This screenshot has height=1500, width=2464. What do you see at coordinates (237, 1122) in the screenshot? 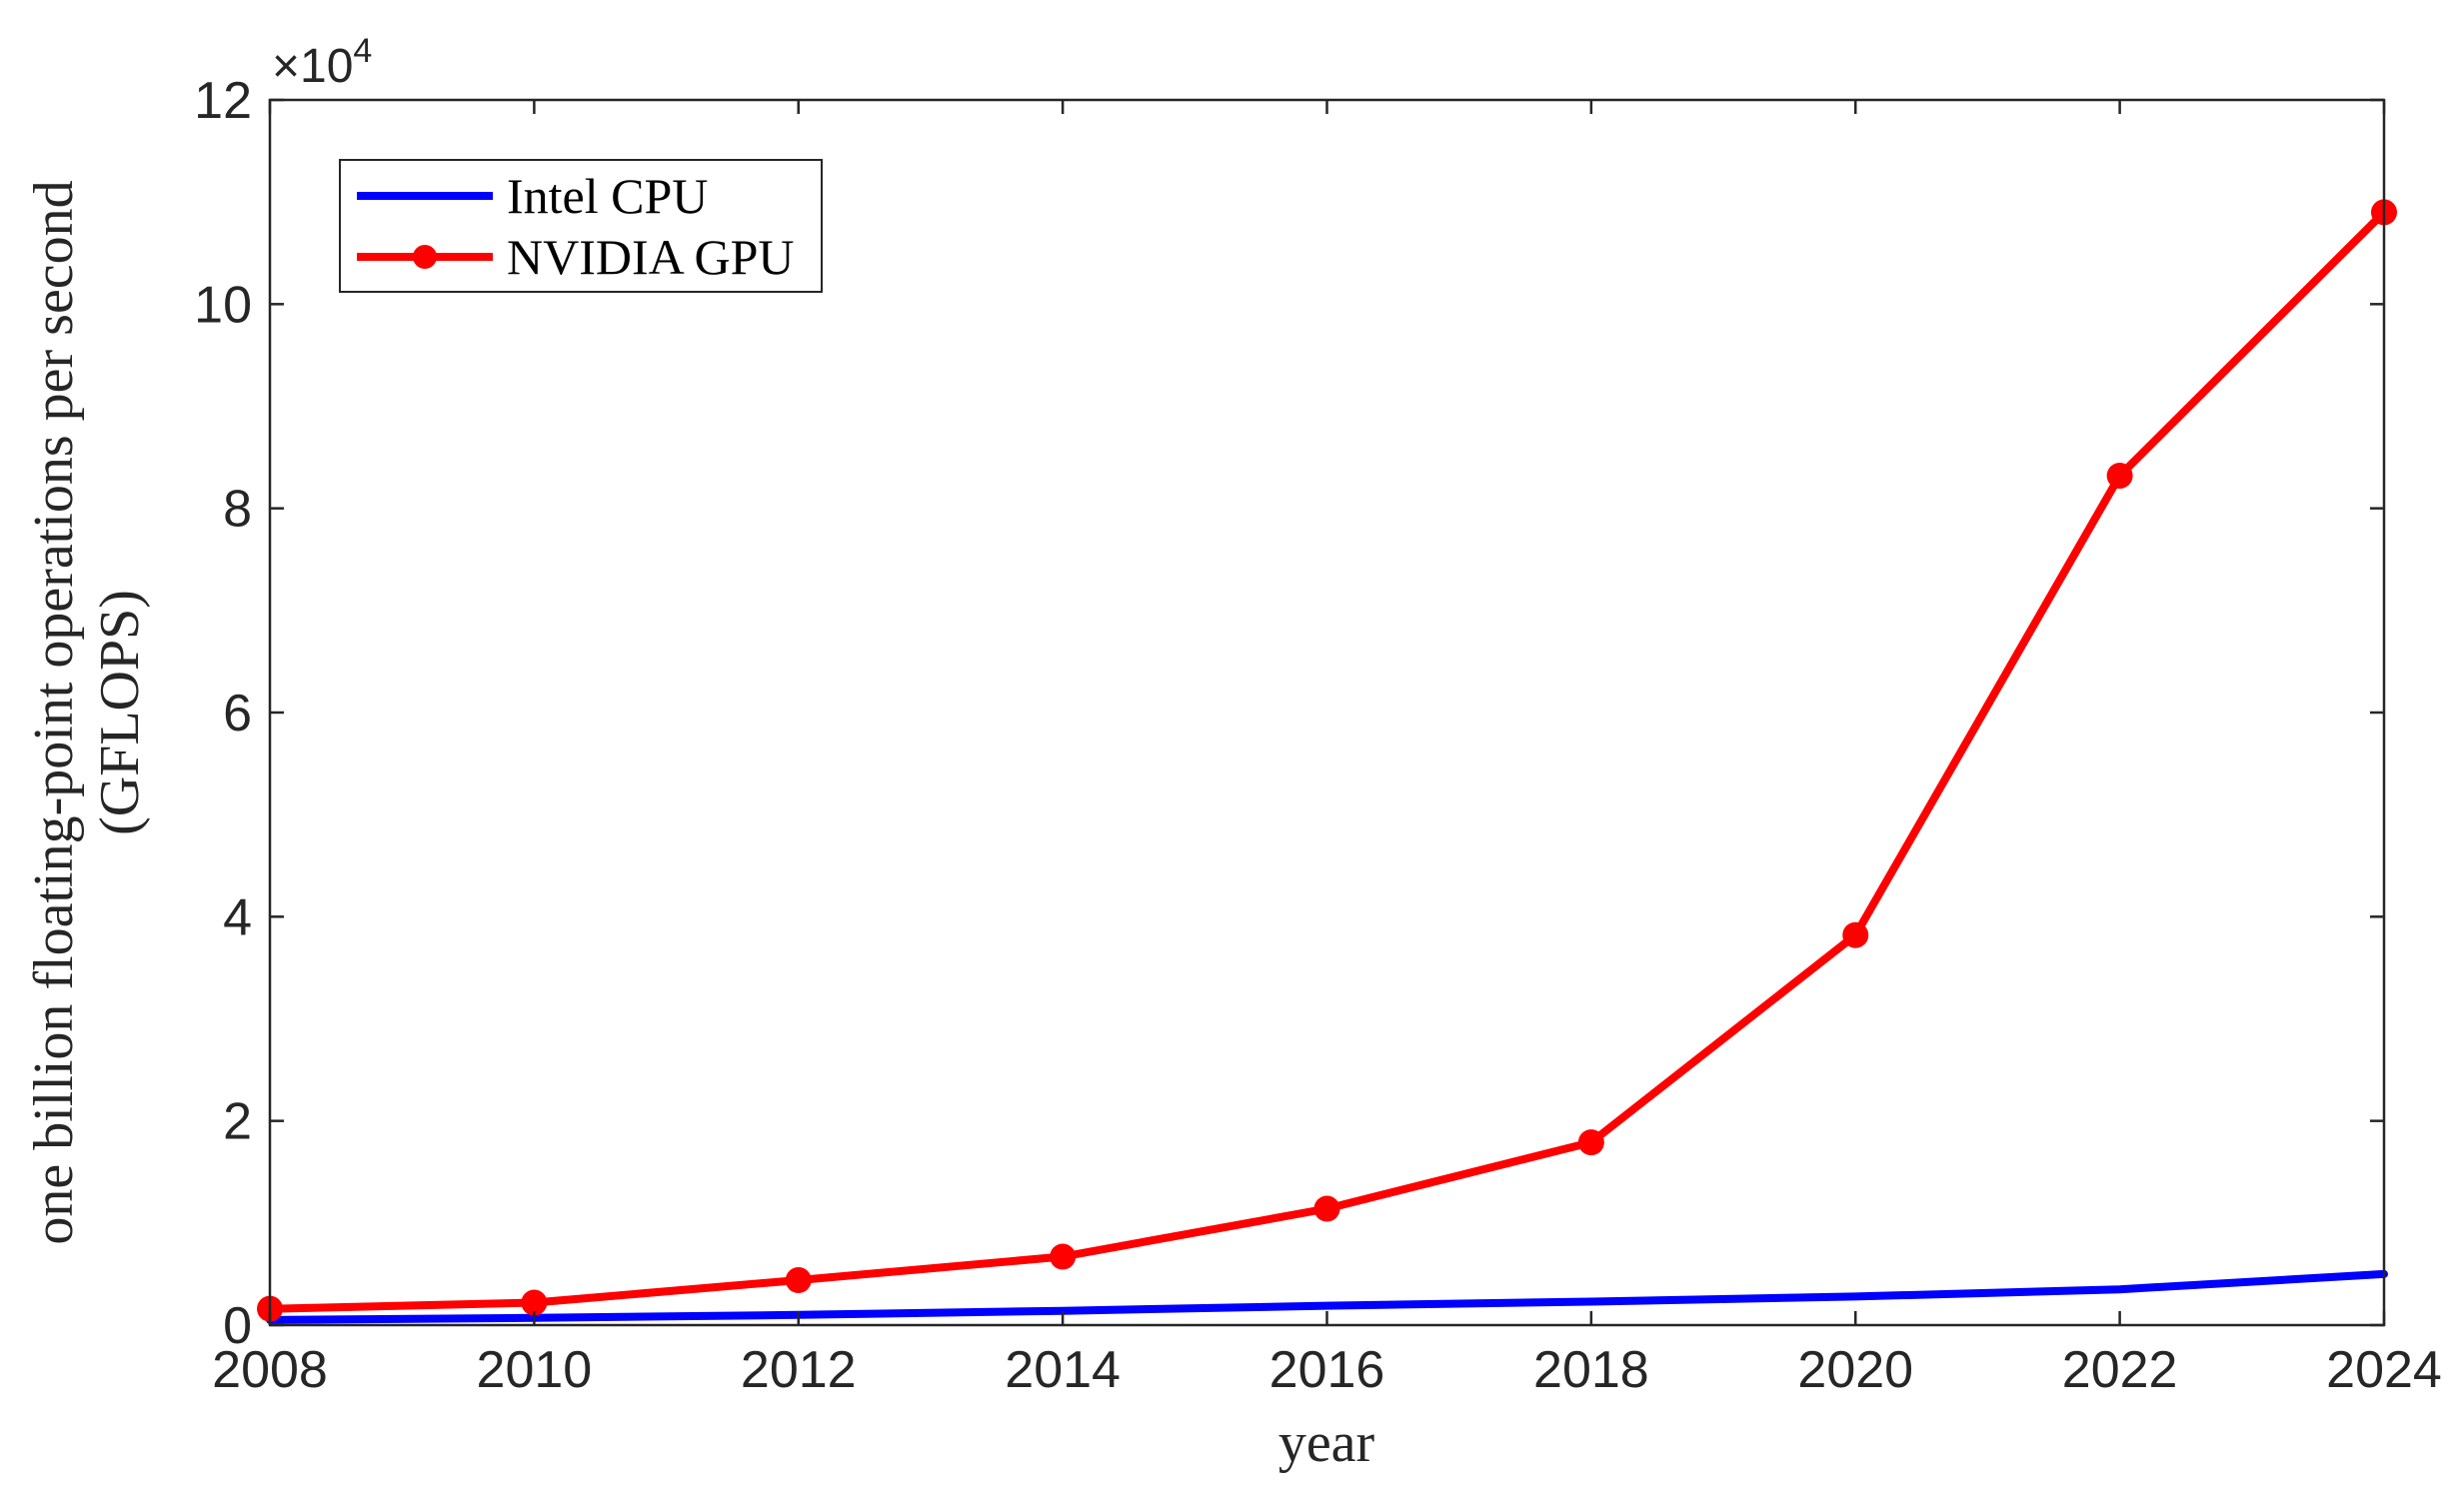
I see `y-tick-label: 2` at bounding box center [237, 1122].